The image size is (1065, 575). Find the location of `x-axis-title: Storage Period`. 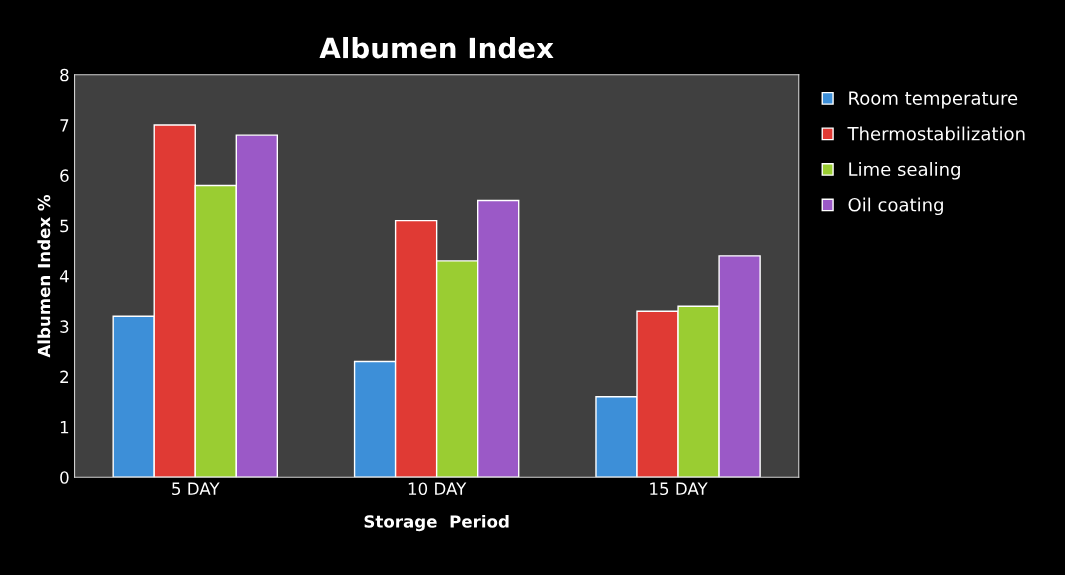

x-axis-title: Storage Period is located at coordinates (436, 523).